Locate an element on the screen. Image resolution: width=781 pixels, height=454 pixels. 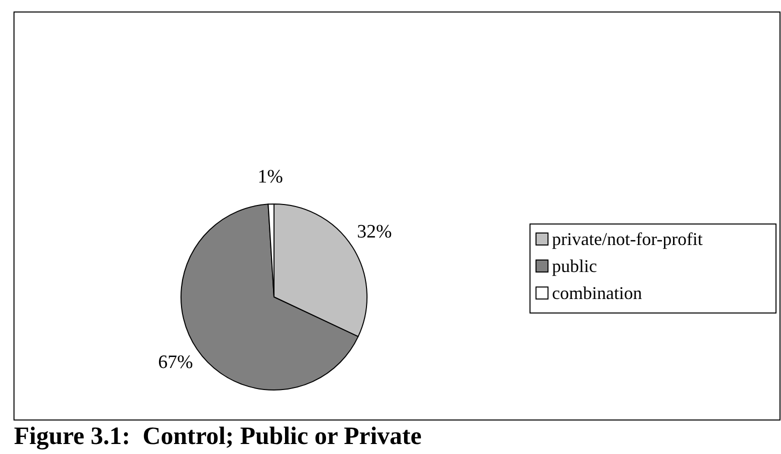
legend-label: public is located at coordinates (574, 266).